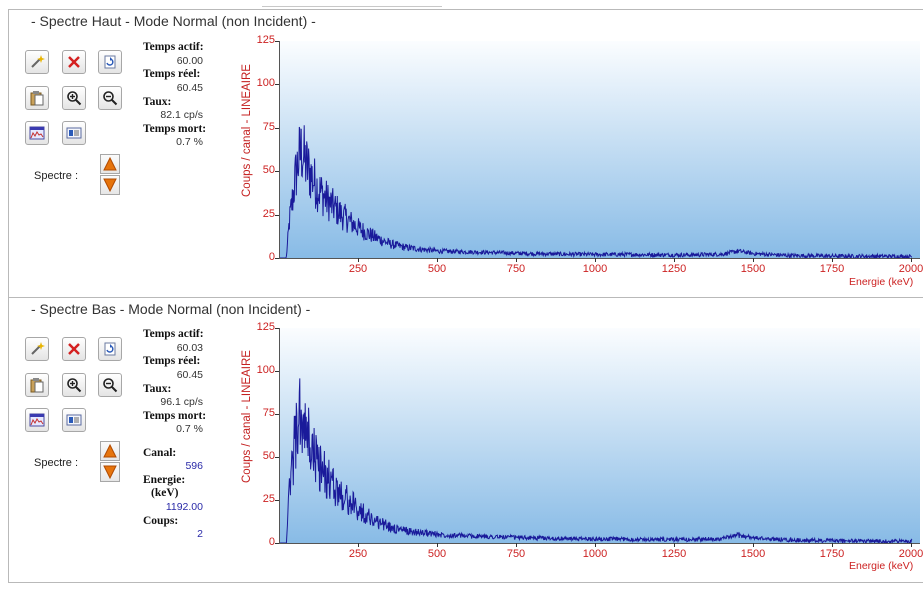 This screenshot has width=923, height=590. I want to click on canal-value: 596, so click(194, 466).